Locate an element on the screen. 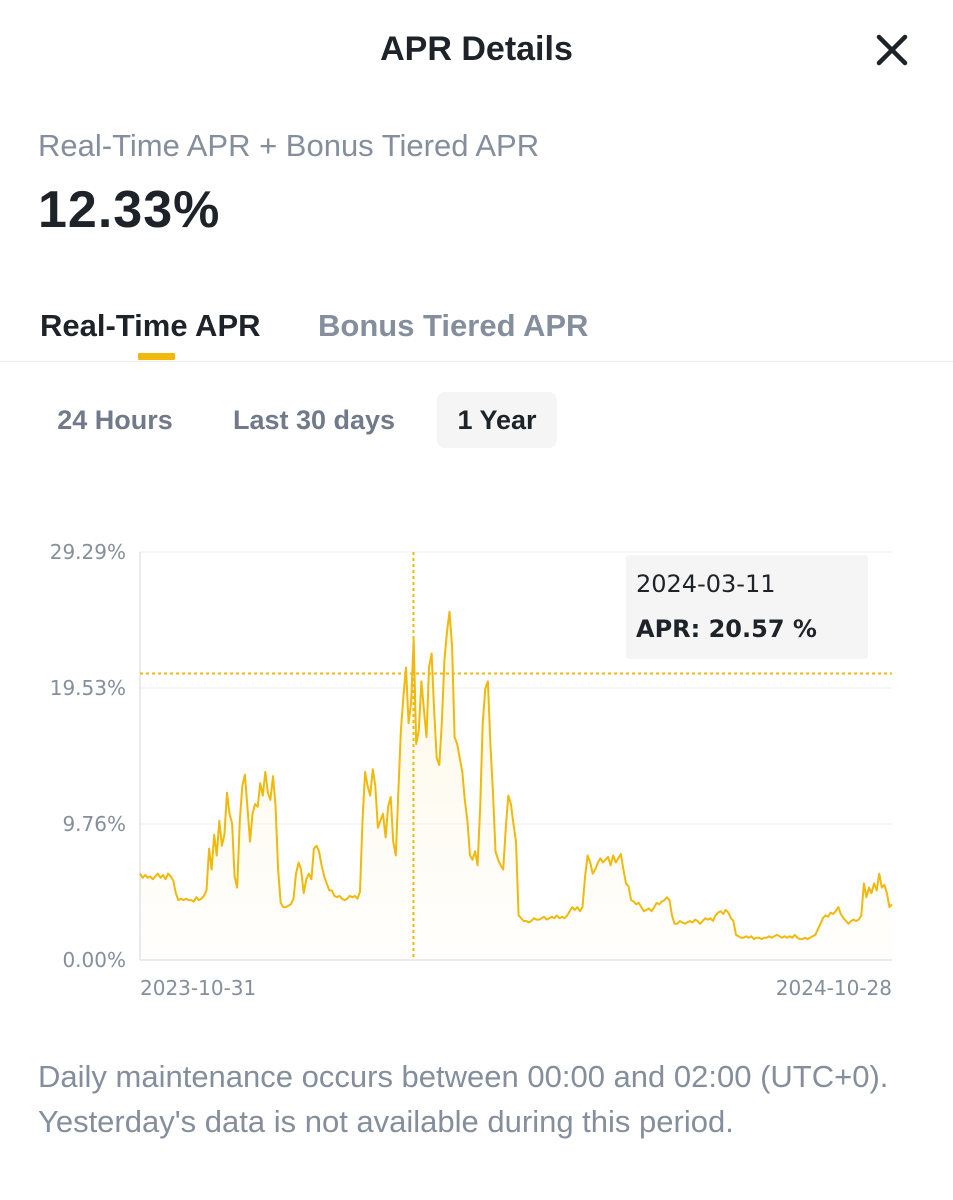 Image resolution: width=953 pixels, height=1200 pixels. apr-tabs: Real-Time APR Bonus Tiered APR is located at coordinates (476, 331).